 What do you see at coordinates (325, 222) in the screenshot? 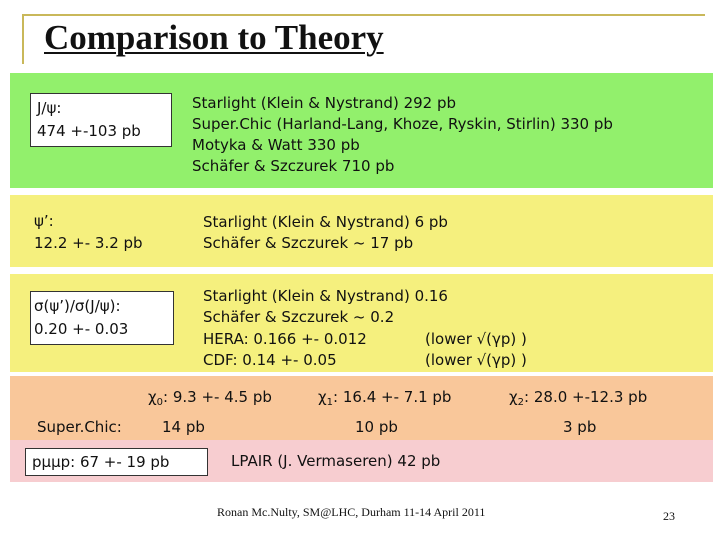
I see `psi2s-prediction-starlight: Starlight (Klein & Nystrand) 6 pb` at bounding box center [325, 222].